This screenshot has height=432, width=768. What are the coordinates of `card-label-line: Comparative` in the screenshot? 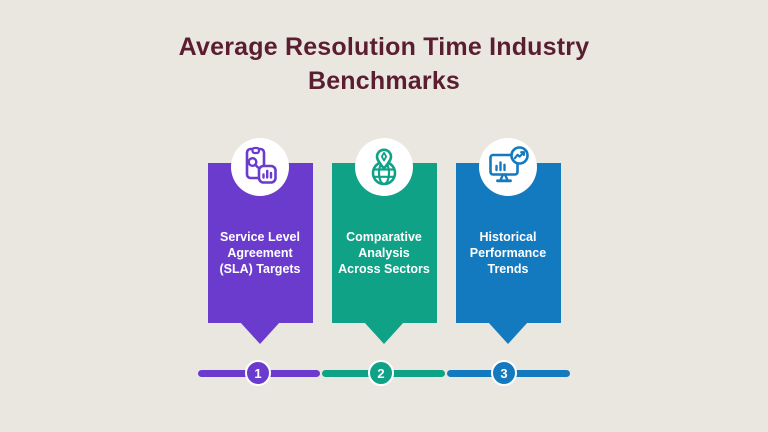 It's located at (384, 237).